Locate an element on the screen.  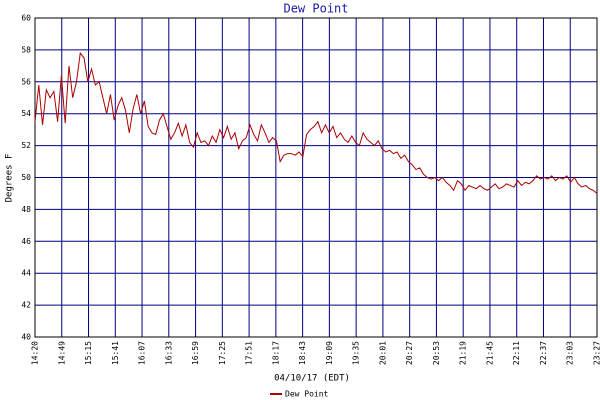
y-tick-label: 50 is located at coordinates (26, 177).